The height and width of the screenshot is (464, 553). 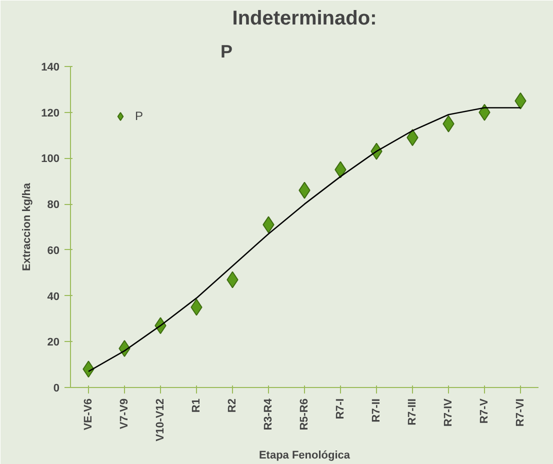 What do you see at coordinates (139, 116) in the screenshot?
I see `legend-label: P` at bounding box center [139, 116].